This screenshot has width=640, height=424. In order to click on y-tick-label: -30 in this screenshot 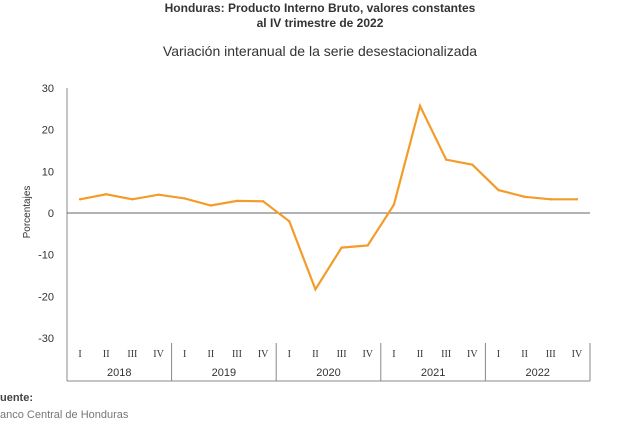, I will do `click(46, 339)`.